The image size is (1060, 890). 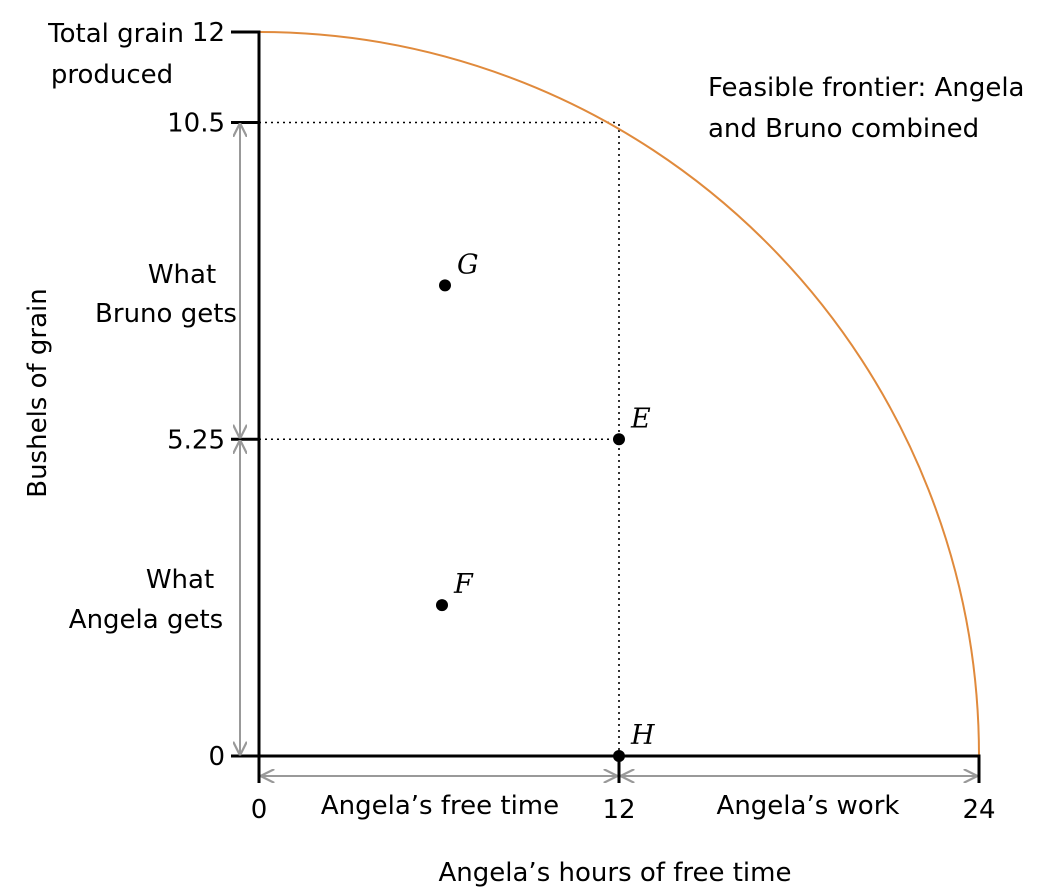 I want to click on point-g, so click(x=445, y=285).